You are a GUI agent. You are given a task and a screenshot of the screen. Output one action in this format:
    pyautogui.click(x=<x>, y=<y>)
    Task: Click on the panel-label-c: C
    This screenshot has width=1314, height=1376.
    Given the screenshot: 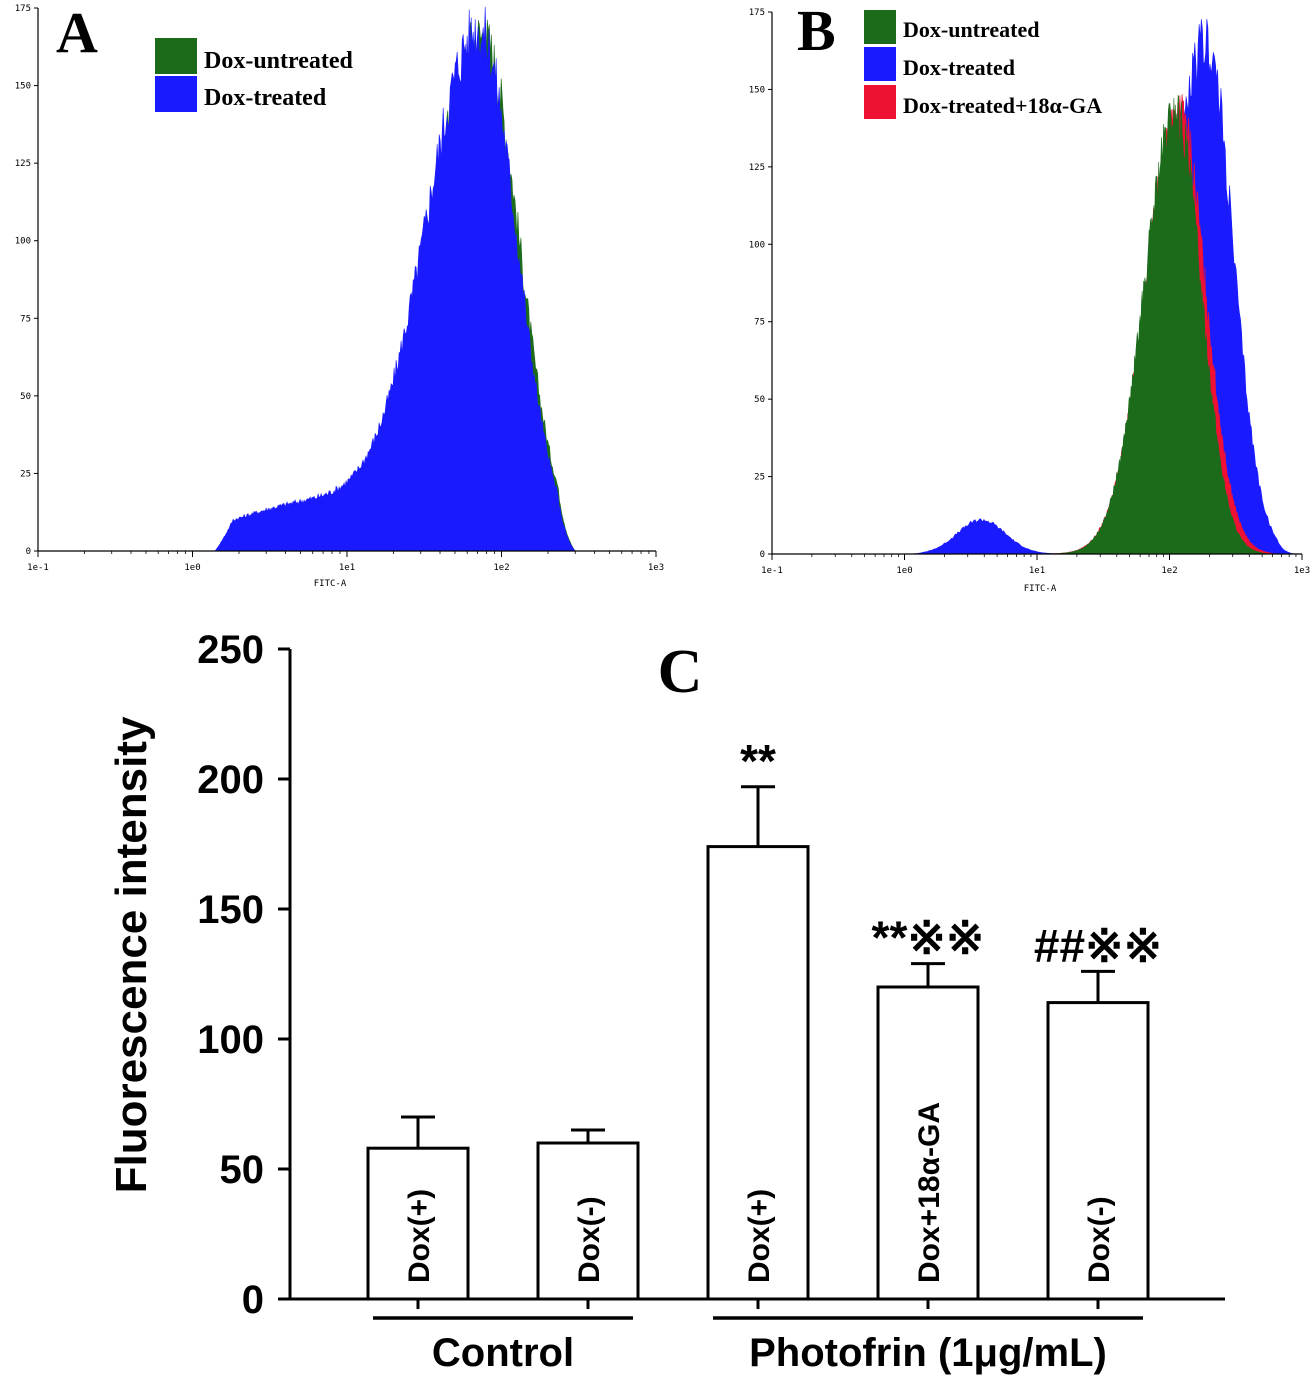 What is the action you would take?
    pyautogui.click(x=680, y=672)
    